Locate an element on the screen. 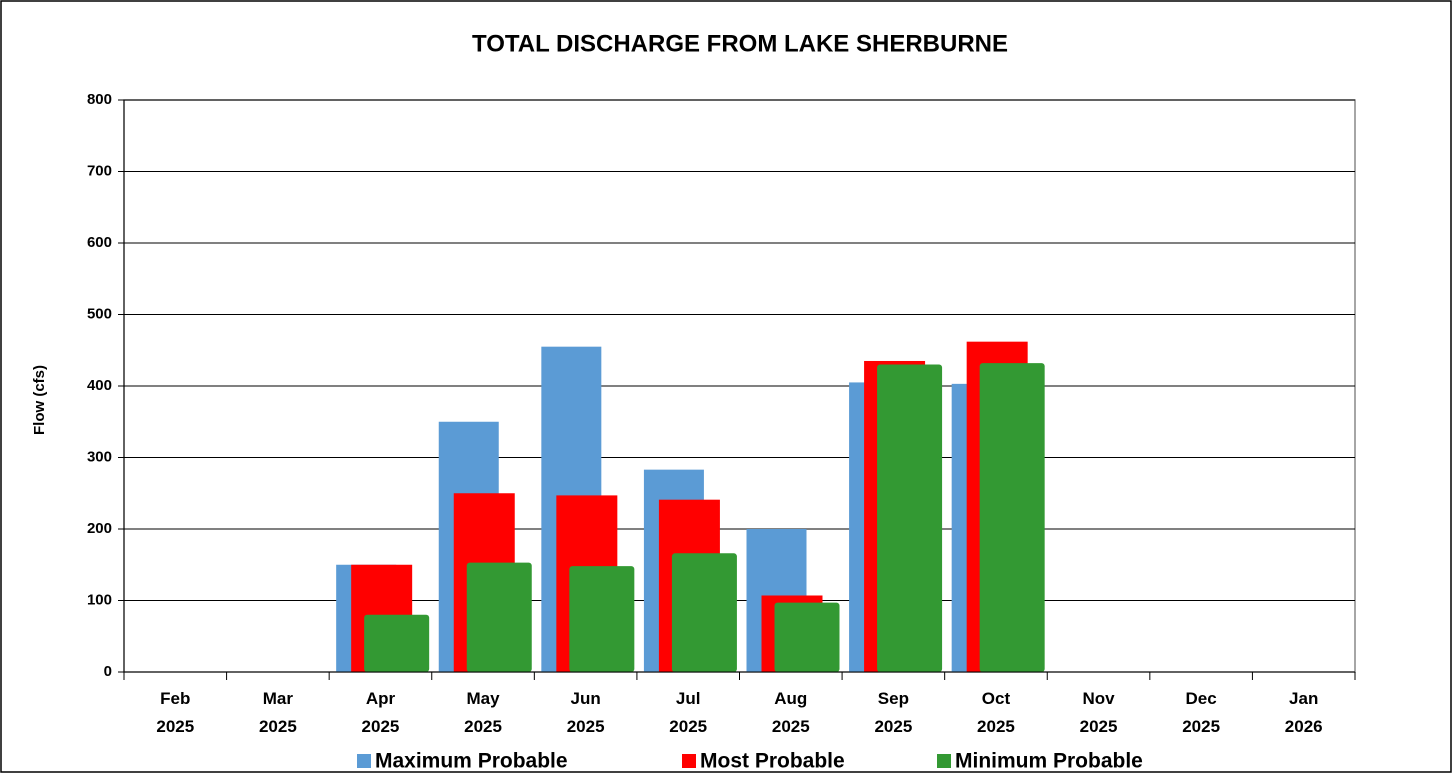 The height and width of the screenshot is (773, 1452). y-tick-label: 700 is located at coordinates (99, 170).